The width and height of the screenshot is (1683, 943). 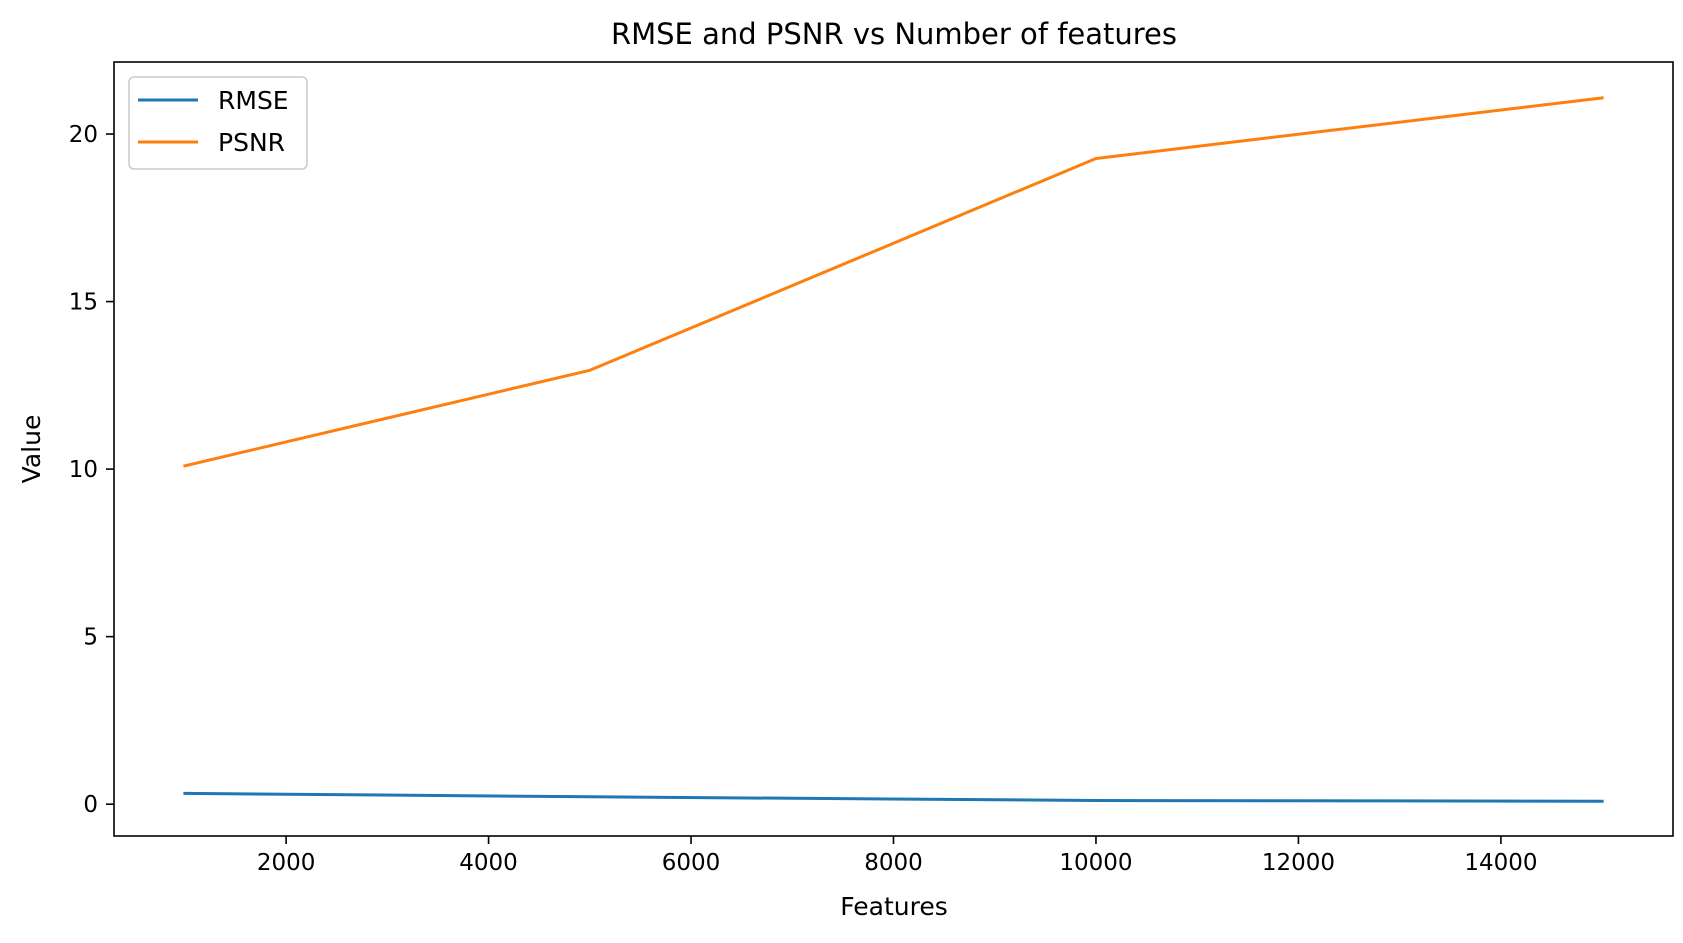 I want to click on chart-title: RMSE and PSNR vs Number of features, so click(x=894, y=34).